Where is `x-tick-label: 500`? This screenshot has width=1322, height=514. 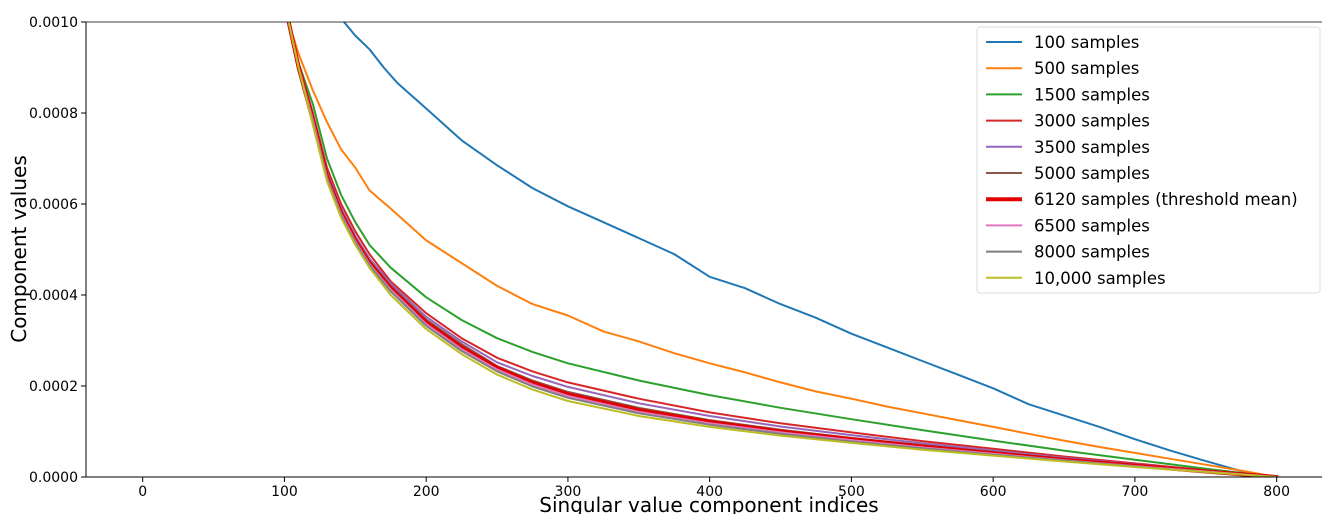 x-tick-label: 500 is located at coordinates (851, 492).